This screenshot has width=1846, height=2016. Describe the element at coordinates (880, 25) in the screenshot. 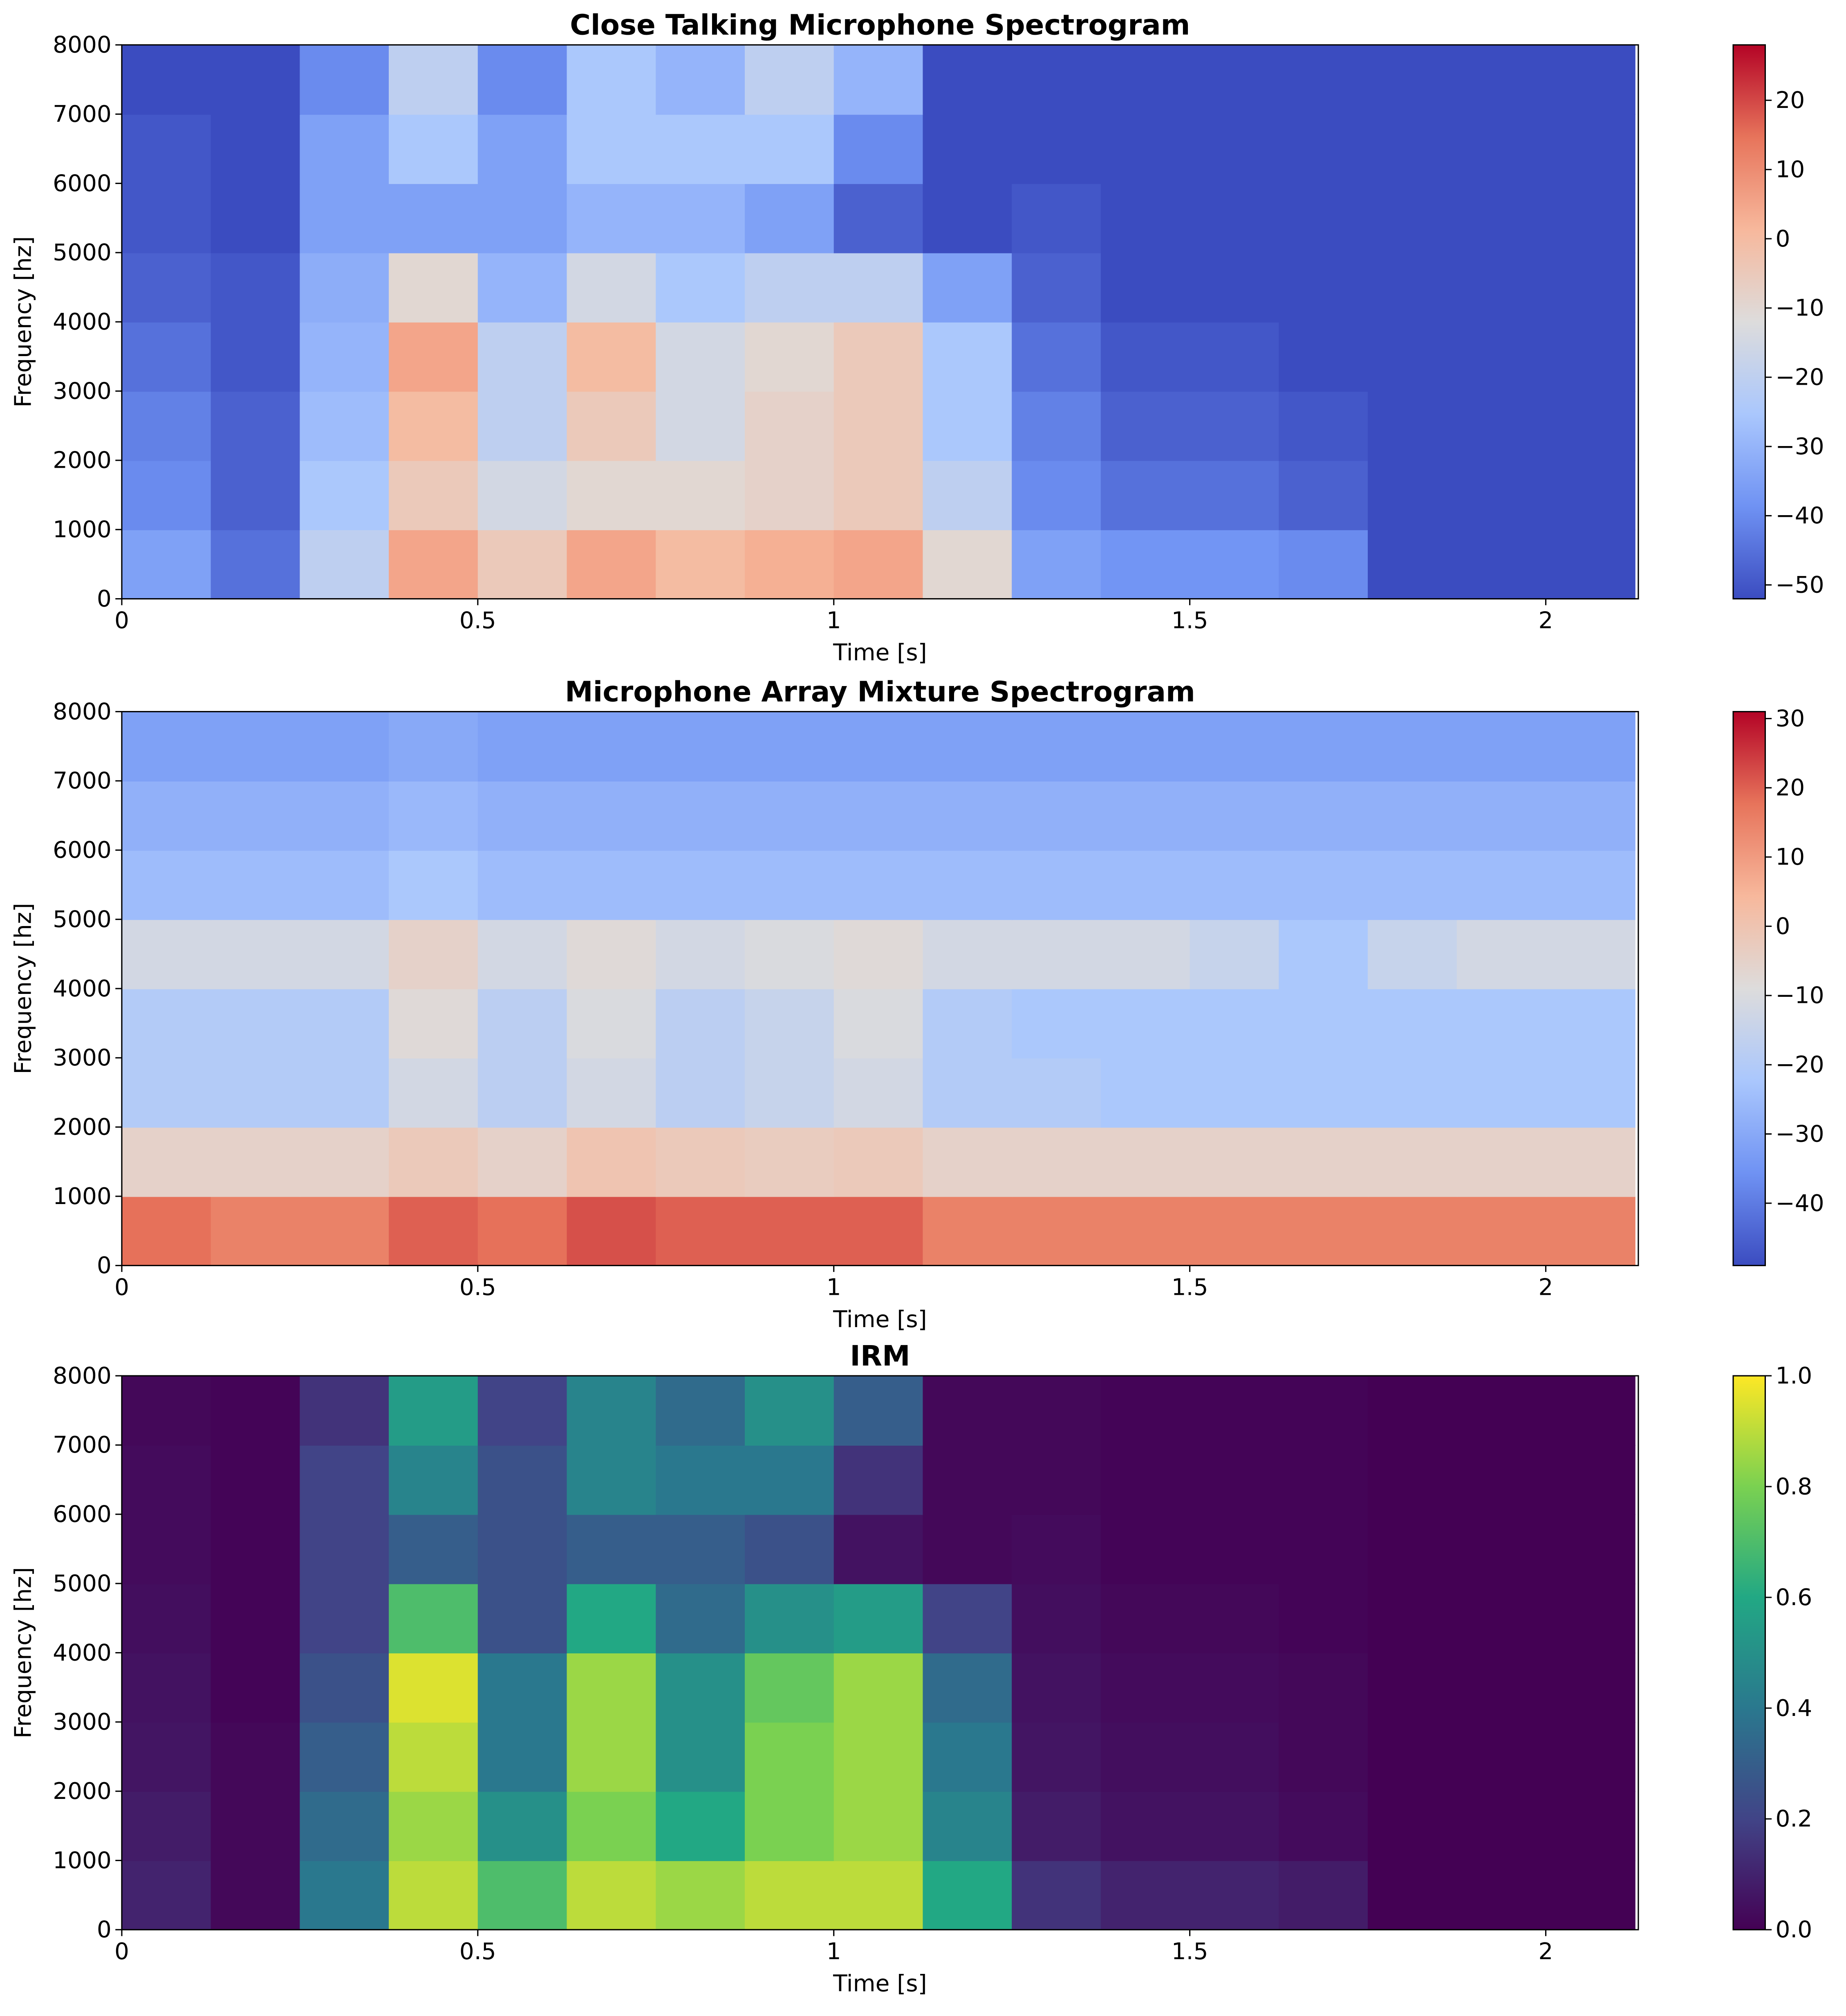

I see `chart-title: Close Talking Microphone Spectrogram` at that location.